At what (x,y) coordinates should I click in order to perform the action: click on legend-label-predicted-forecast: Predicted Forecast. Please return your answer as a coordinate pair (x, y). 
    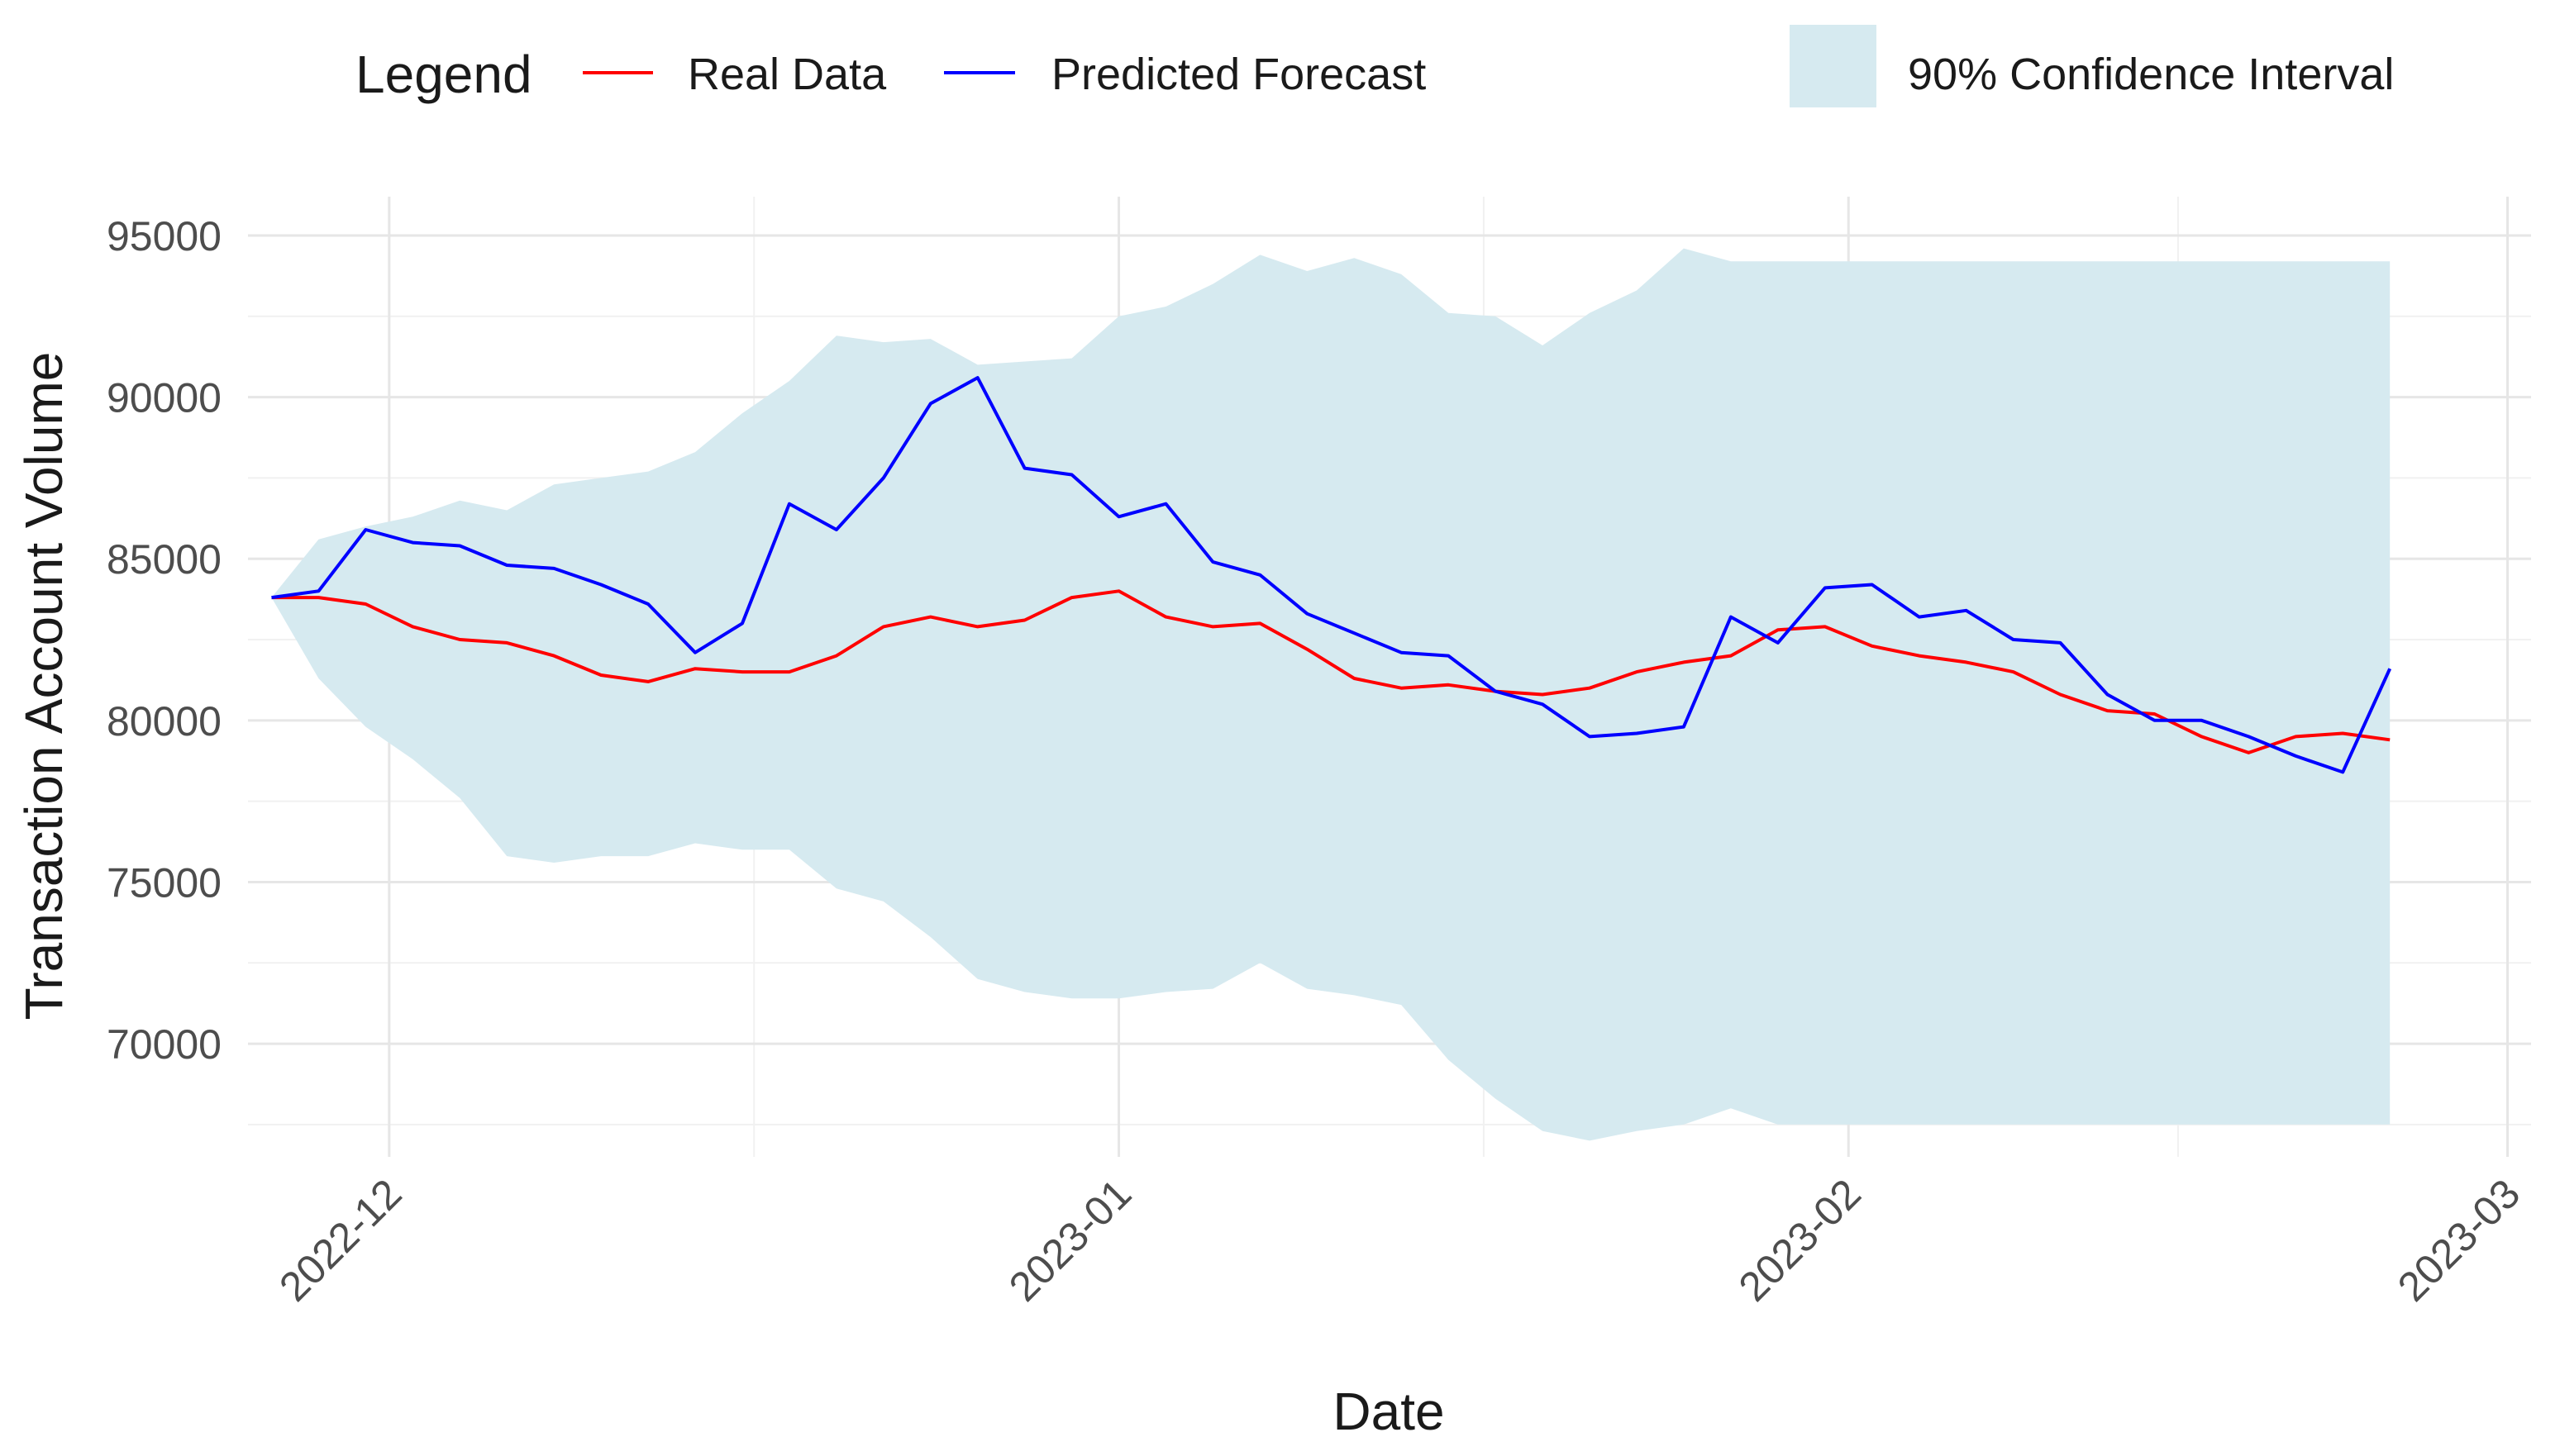
    Looking at the image, I should click on (1238, 74).